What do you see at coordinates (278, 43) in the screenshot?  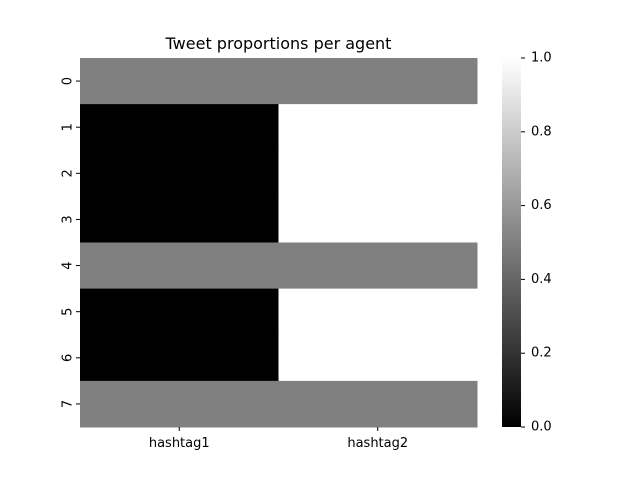 I see `chart-title: Tweet proportions per agent` at bounding box center [278, 43].